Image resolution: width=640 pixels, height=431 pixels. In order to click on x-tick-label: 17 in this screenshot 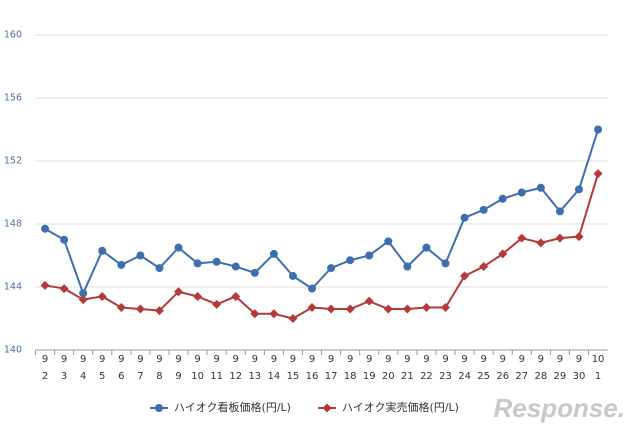, I will do `click(331, 376)`.